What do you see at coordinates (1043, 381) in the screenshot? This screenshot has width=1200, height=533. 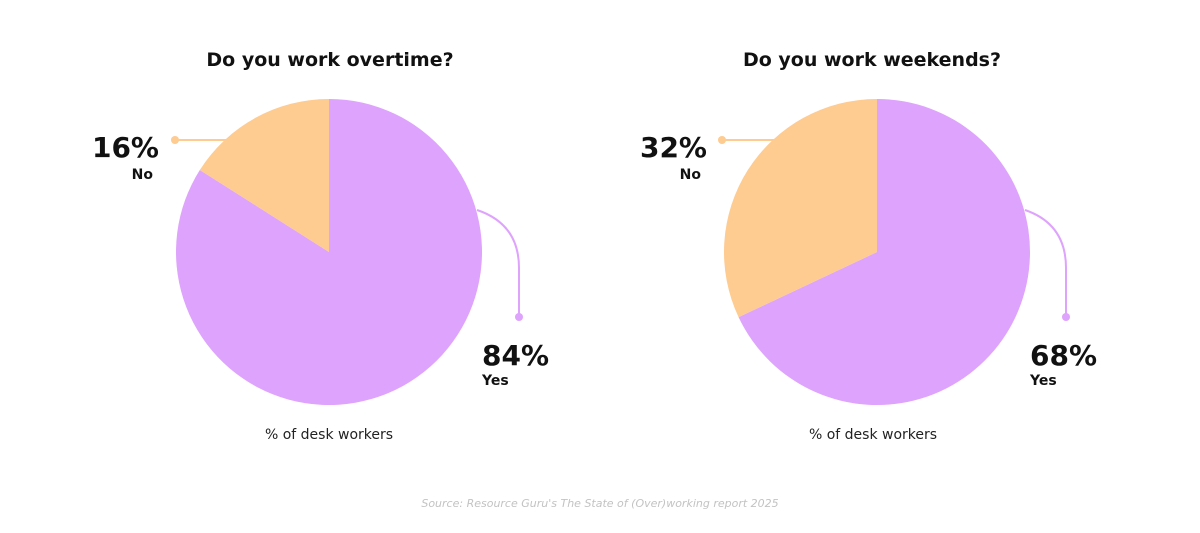 I see `yes-category-label-weekends: Yes` at bounding box center [1043, 381].